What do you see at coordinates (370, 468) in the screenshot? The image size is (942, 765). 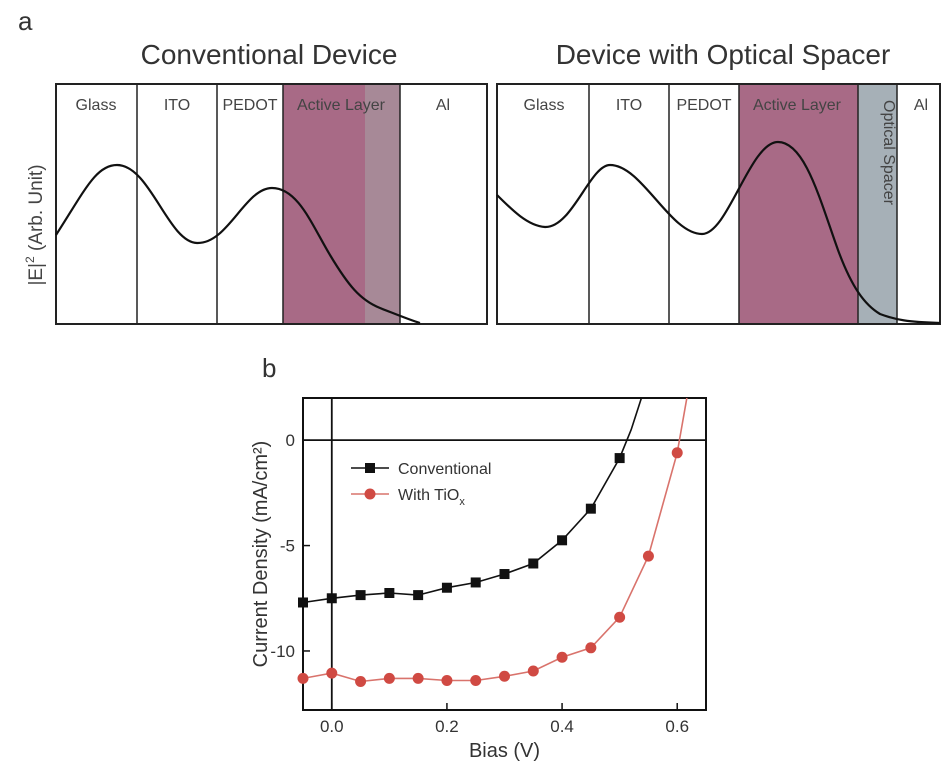 I see `legend-marker-conventional` at bounding box center [370, 468].